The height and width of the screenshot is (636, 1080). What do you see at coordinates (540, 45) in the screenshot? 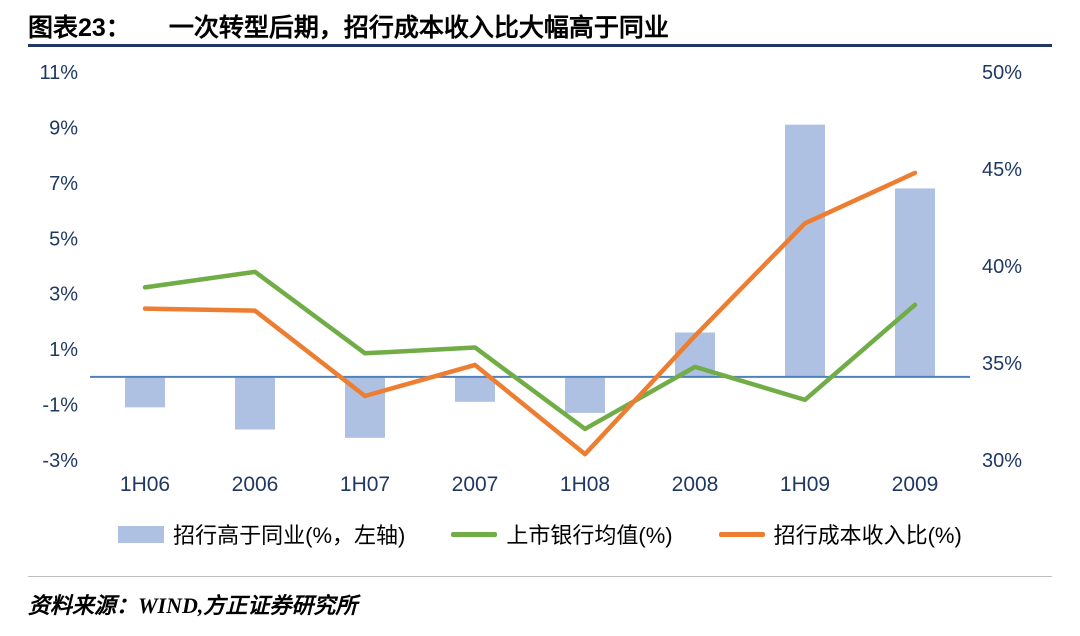
I see `title-divider` at bounding box center [540, 45].